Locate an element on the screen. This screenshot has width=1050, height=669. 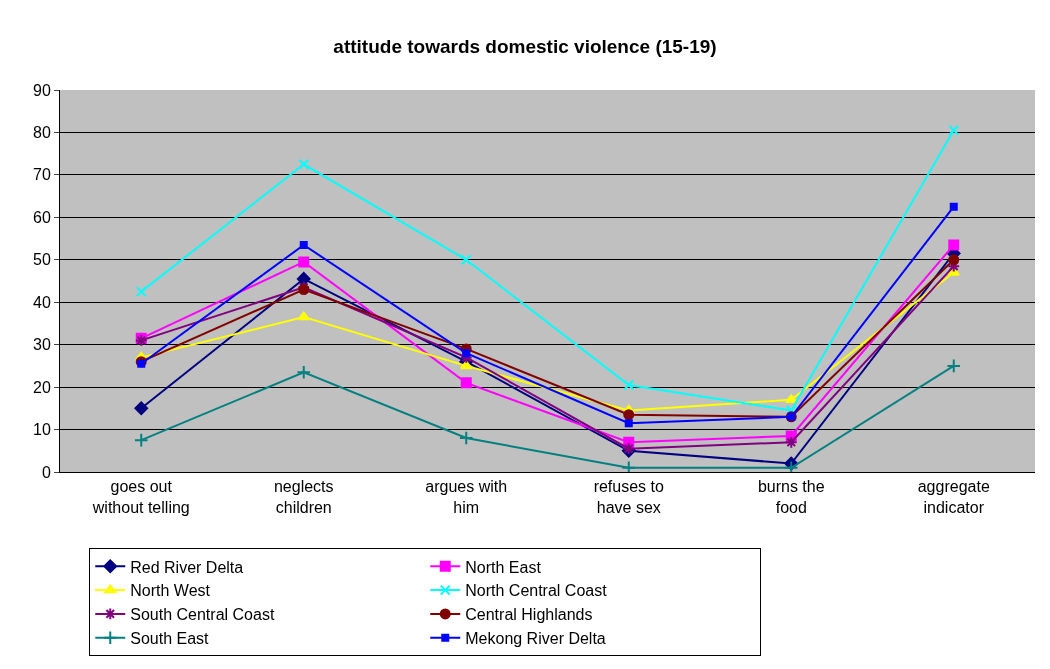
legend-label: Mekong River Delta is located at coordinates (535, 638).